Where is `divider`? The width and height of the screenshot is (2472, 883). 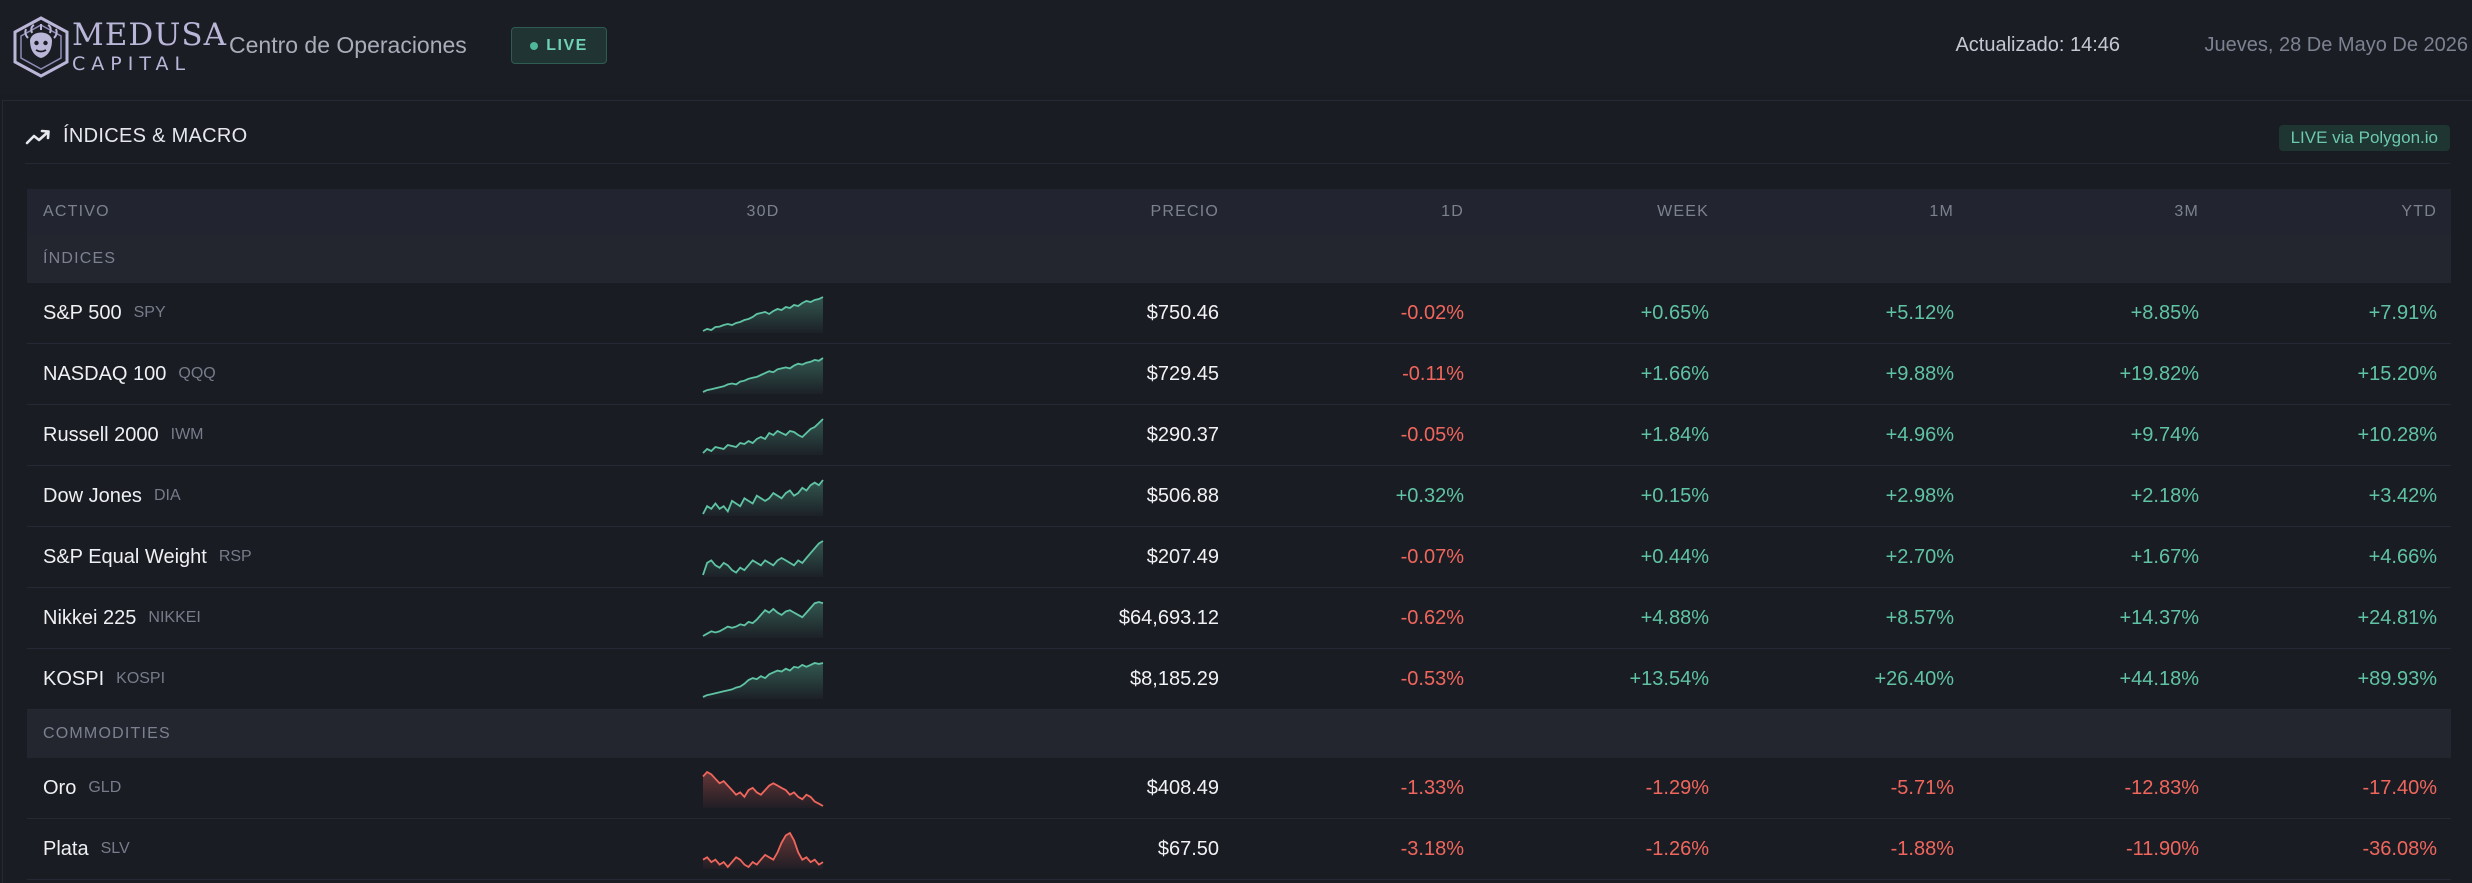
divider is located at coordinates (1237, 163).